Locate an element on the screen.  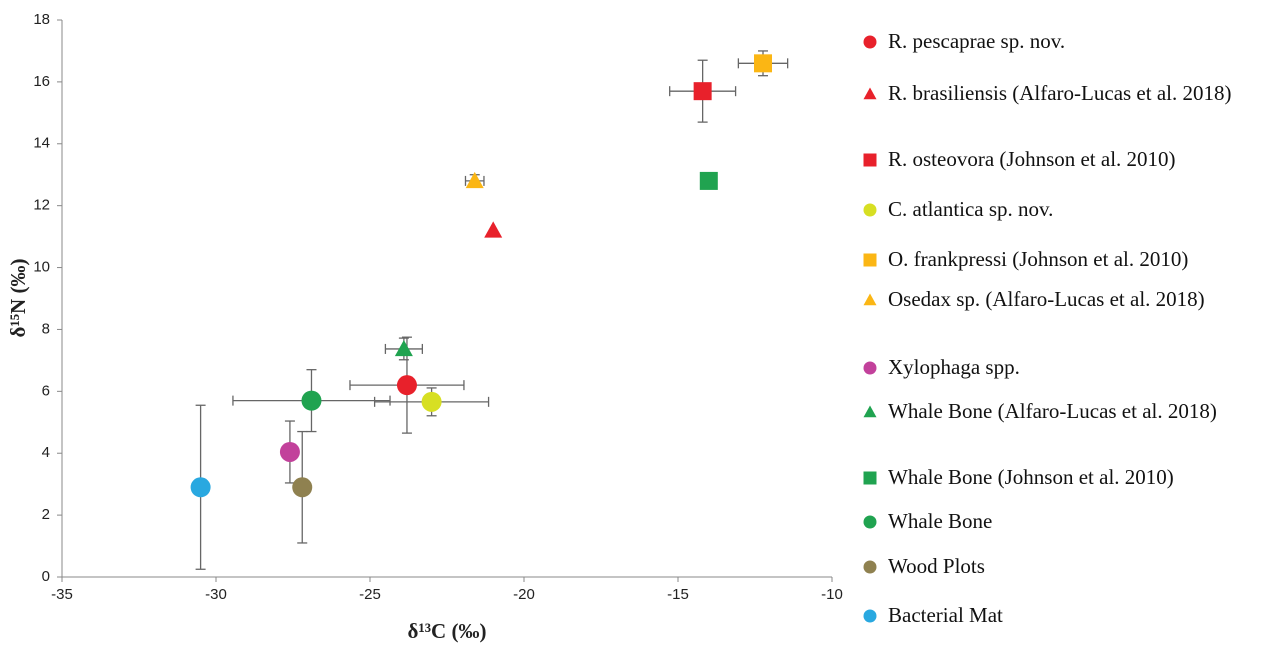
x-tick-label: -20 is located at coordinates (524, 594).